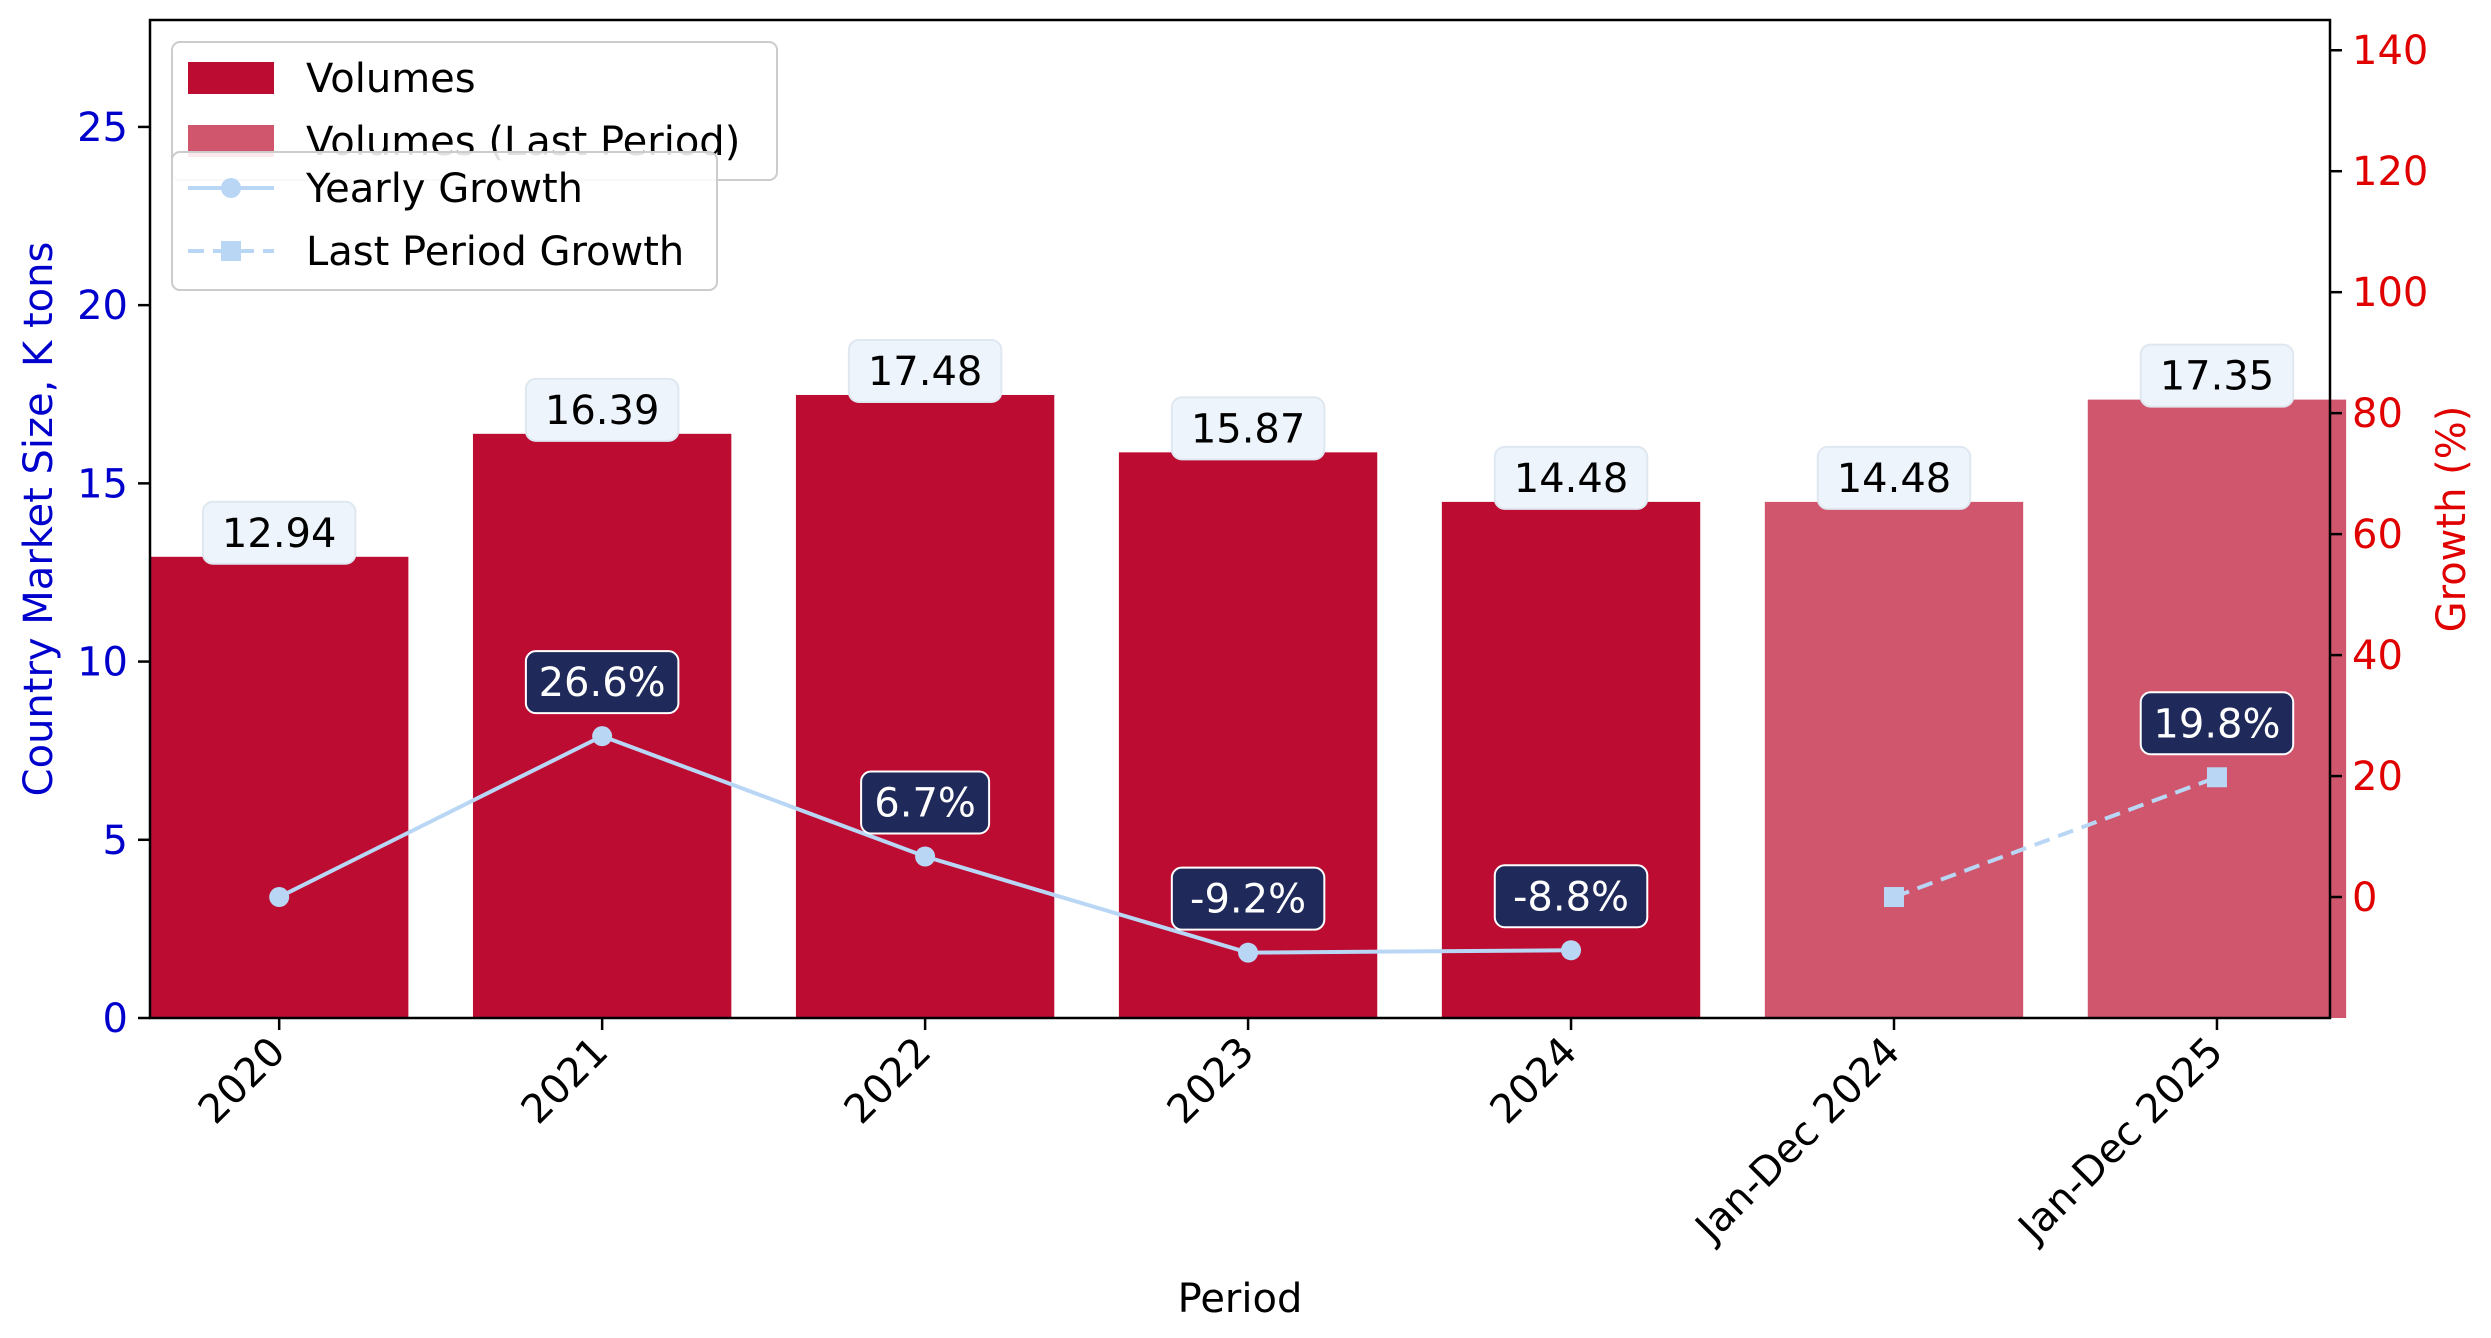 This screenshot has height=1338, width=2491. I want to click on y-tick-label: 20, so click(102, 306).